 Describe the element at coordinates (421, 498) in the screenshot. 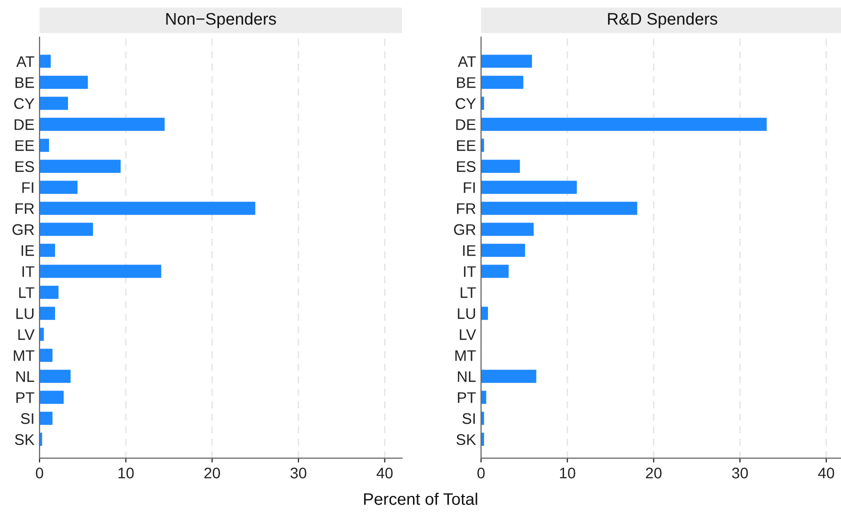

I see `x-axis-title: Percent of Total` at that location.